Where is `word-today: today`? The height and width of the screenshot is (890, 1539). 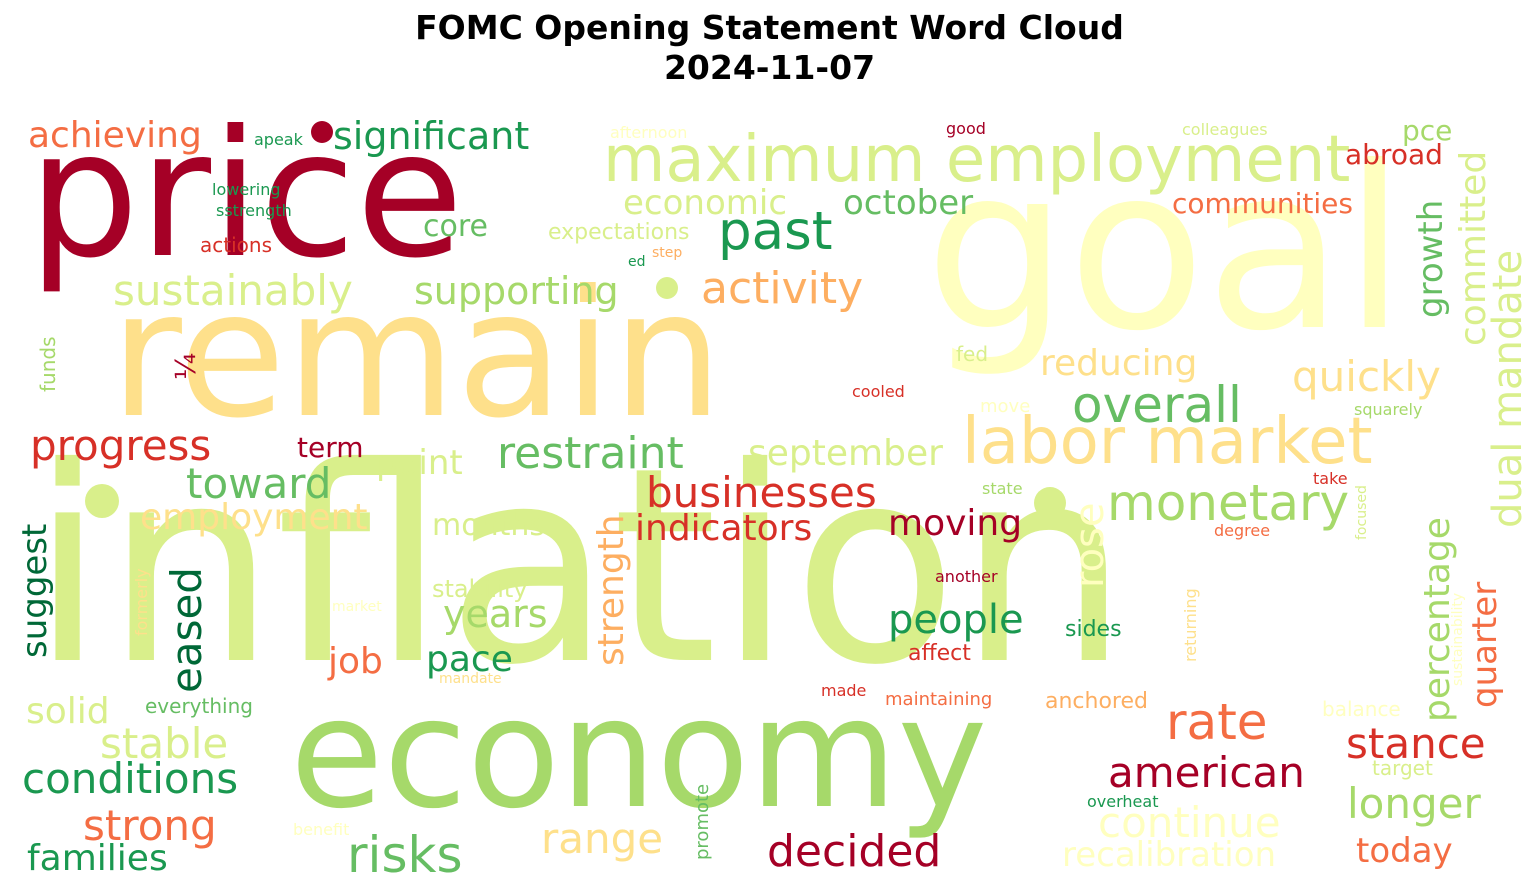
word-today: today is located at coordinates (1404, 851).